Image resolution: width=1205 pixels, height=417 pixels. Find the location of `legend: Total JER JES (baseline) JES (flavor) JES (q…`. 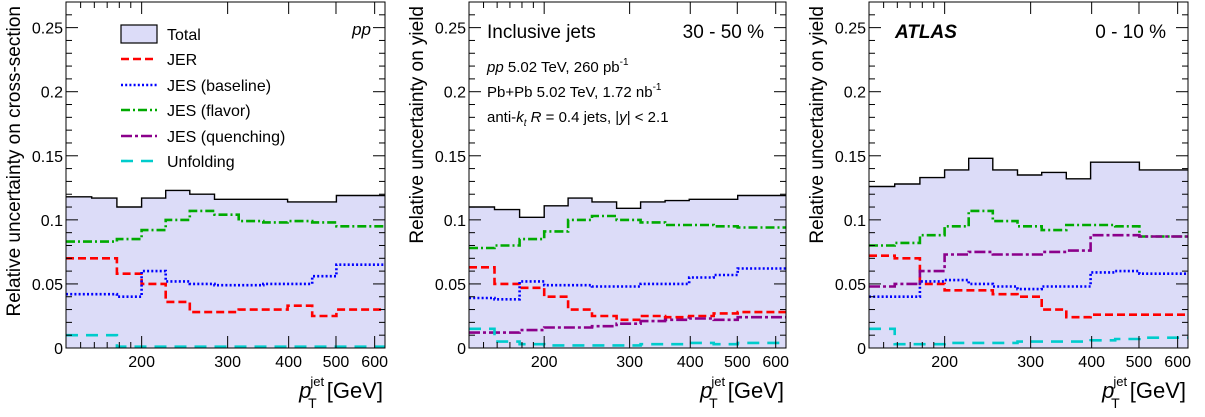

legend: Total JER JES (baseline) JES (flavor) JES (q… is located at coordinates (202, 97).